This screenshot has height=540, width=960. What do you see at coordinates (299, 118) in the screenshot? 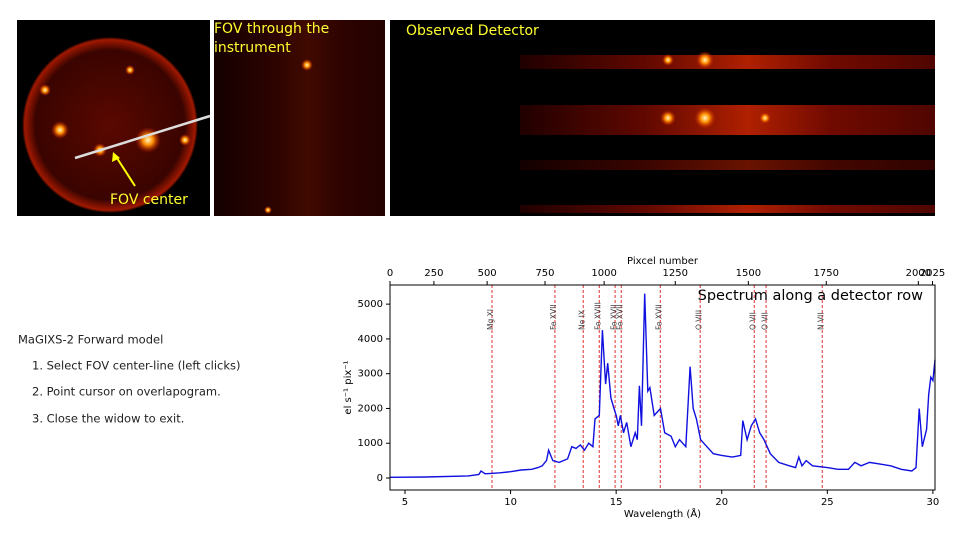
I see `fov-panel: FOV through the instrument` at bounding box center [299, 118].